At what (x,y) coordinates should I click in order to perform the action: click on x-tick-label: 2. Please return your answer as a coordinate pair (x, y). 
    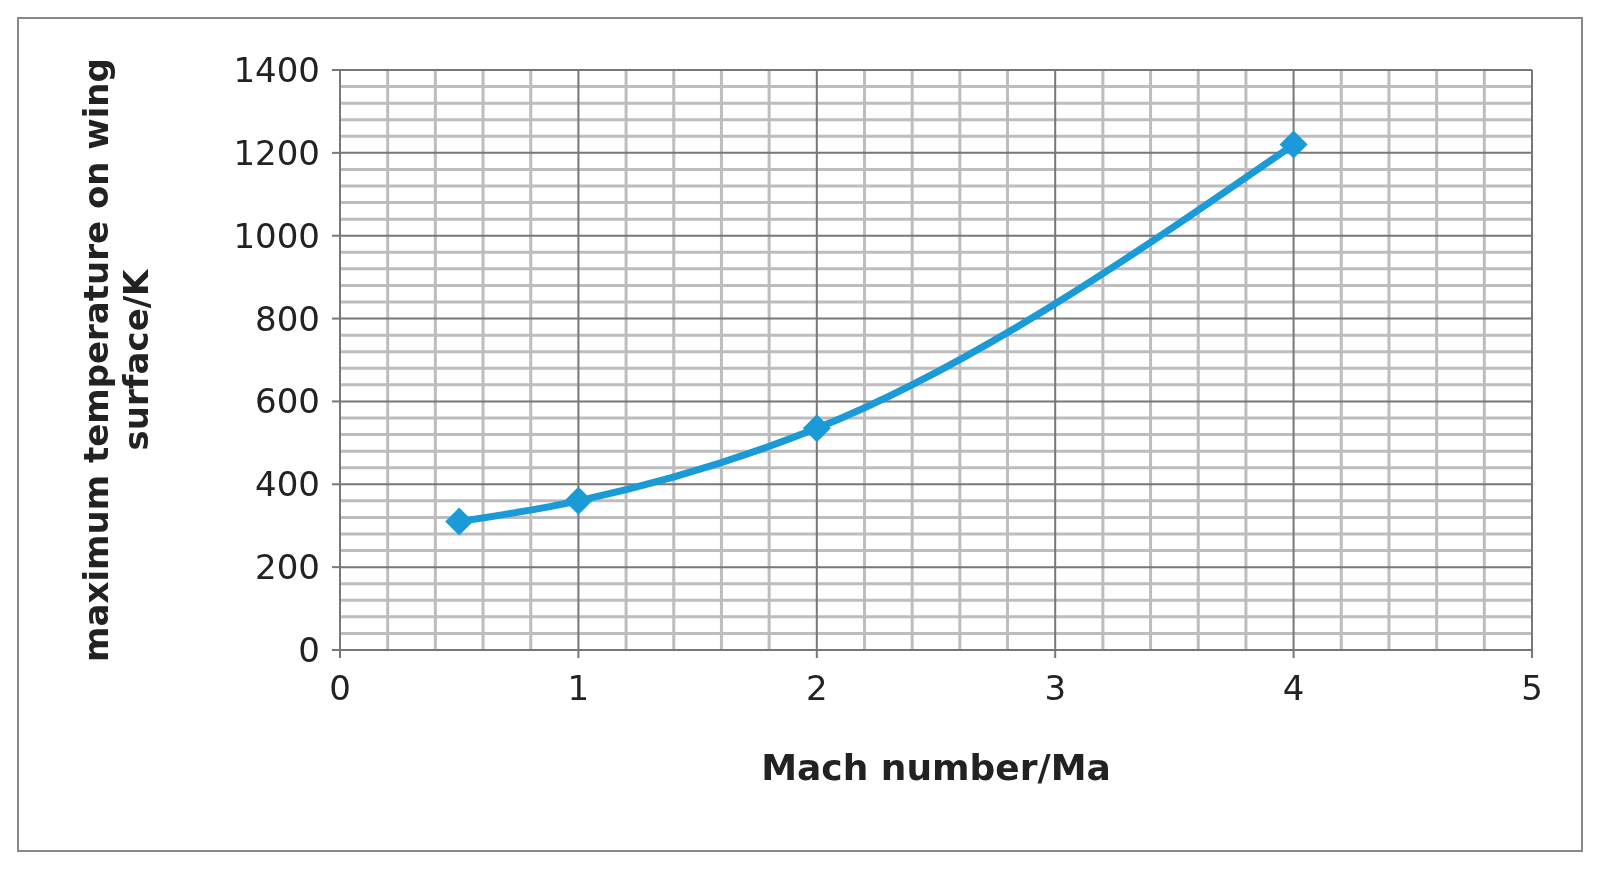
    Looking at the image, I should click on (816, 688).